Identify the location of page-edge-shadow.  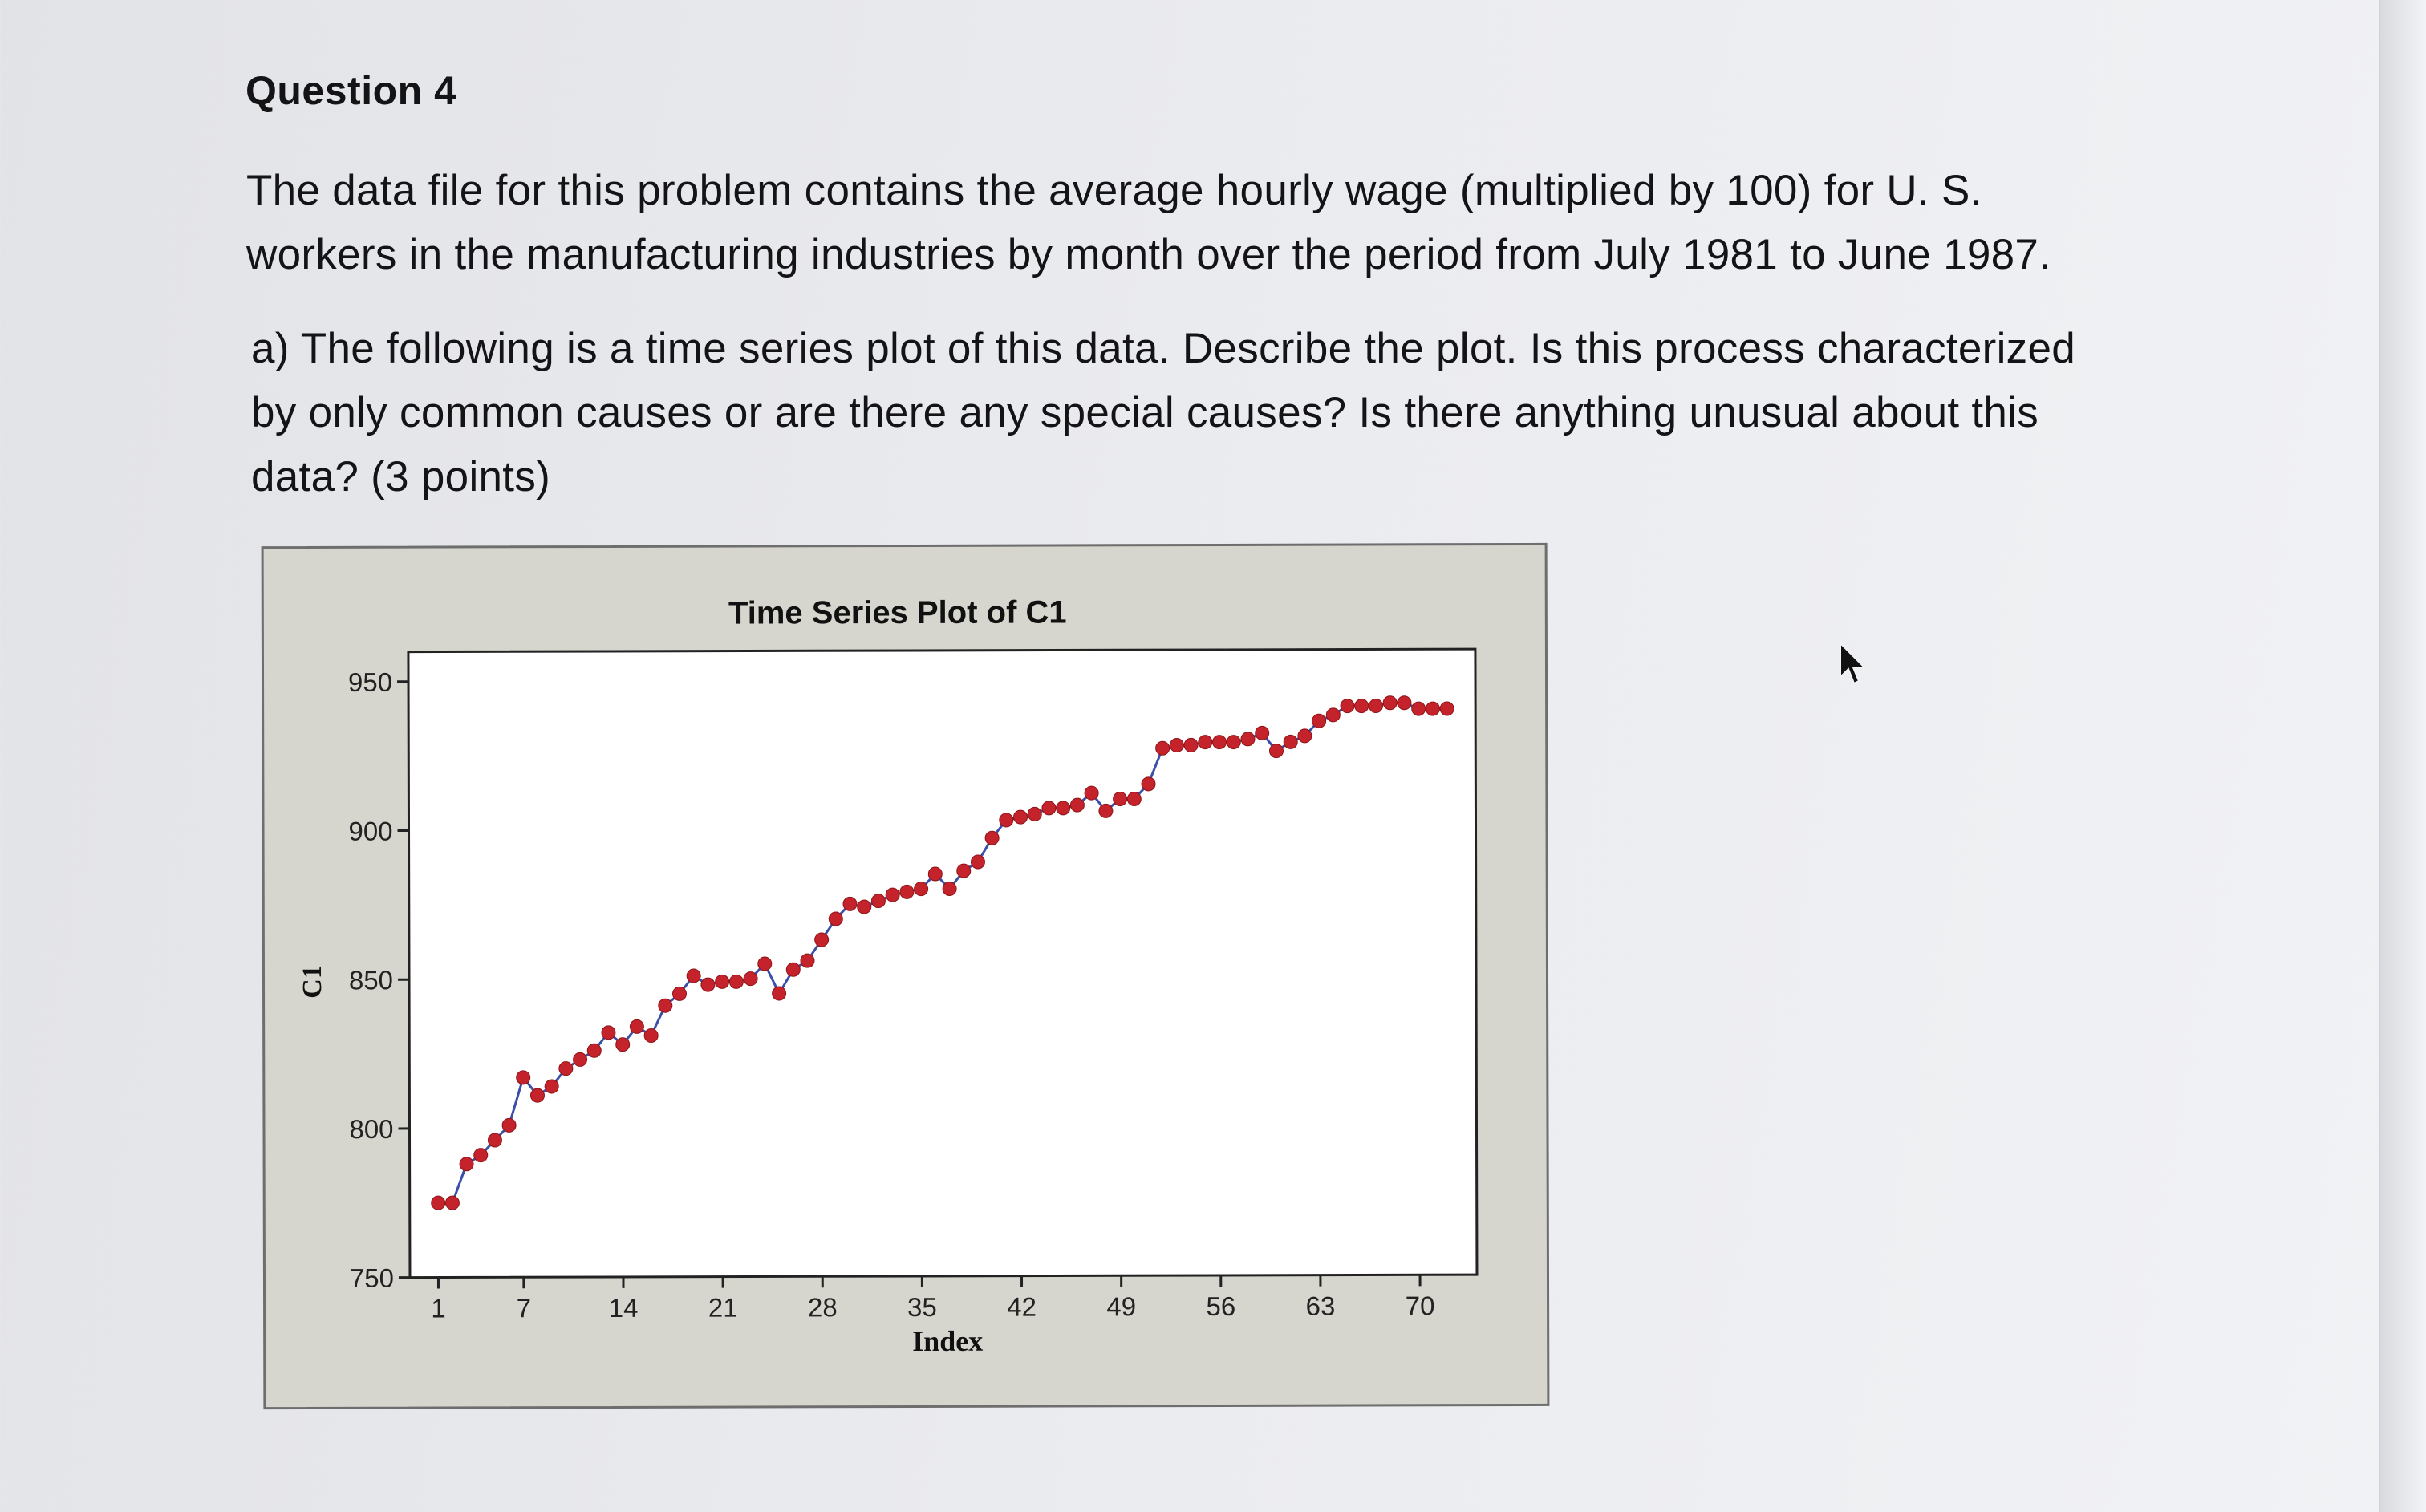
(2402, 756).